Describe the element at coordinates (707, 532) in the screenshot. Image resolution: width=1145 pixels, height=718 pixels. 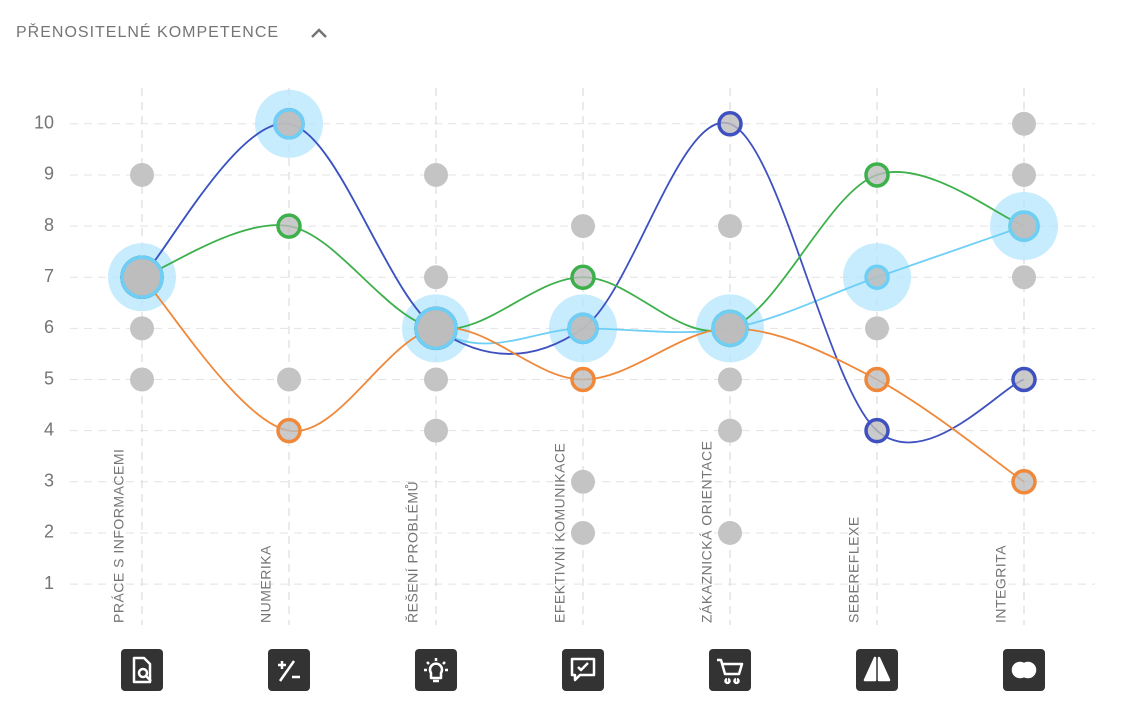
I see `x-tick-label: ZÁKAZNICKÁ ORIENTACE` at that location.